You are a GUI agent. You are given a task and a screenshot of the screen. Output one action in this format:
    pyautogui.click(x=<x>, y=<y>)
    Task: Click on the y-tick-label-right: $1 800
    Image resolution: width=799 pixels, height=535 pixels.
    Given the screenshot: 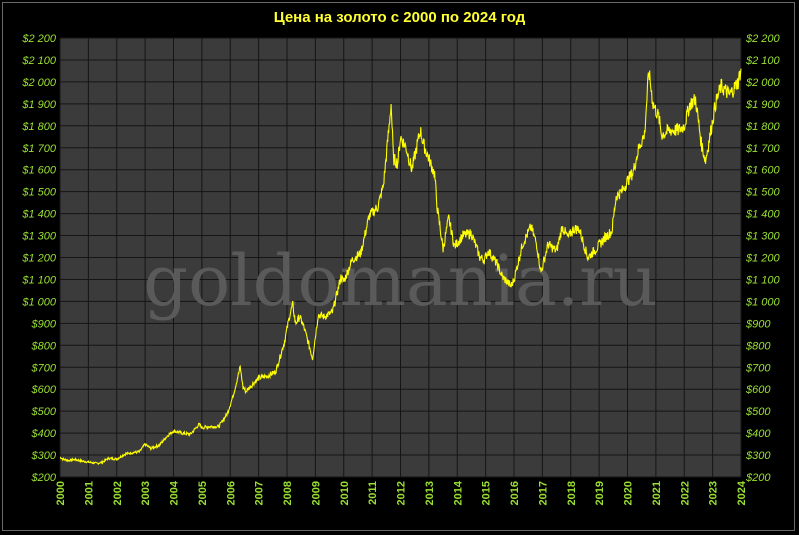 What is the action you would take?
    pyautogui.click(x=763, y=127)
    